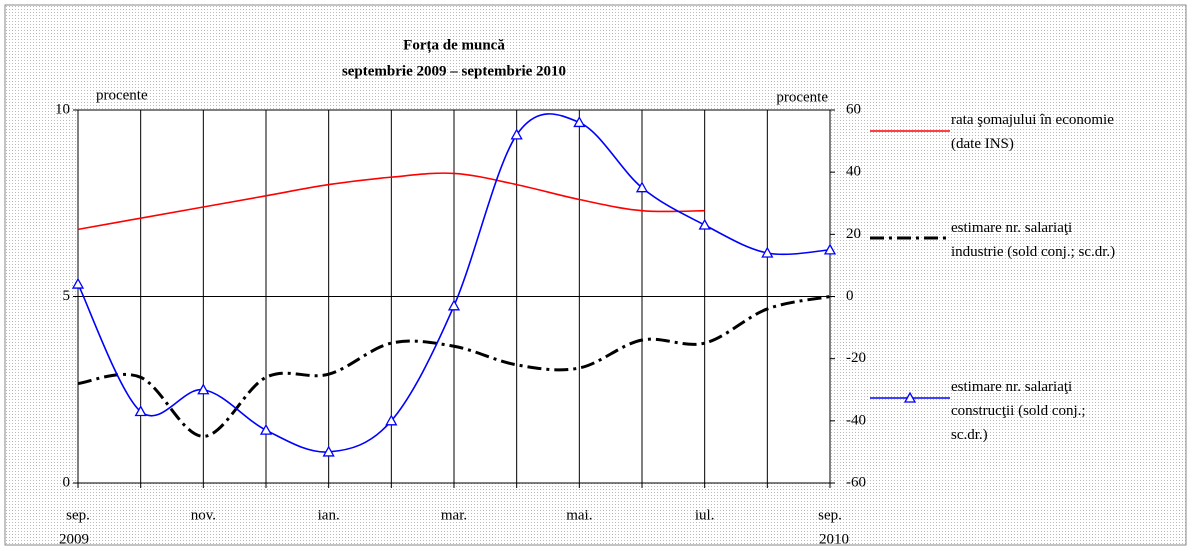  Describe the element at coordinates (853, 109) in the screenshot. I see `y2-tick-label: 60` at that location.